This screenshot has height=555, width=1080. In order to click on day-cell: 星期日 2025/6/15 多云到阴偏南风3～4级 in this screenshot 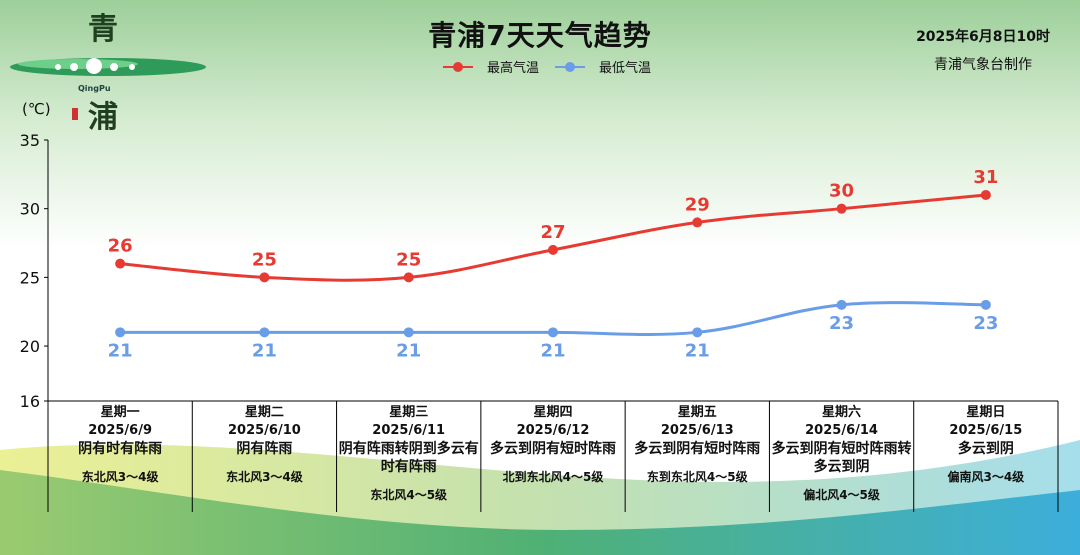, I will do `click(986, 445)`.